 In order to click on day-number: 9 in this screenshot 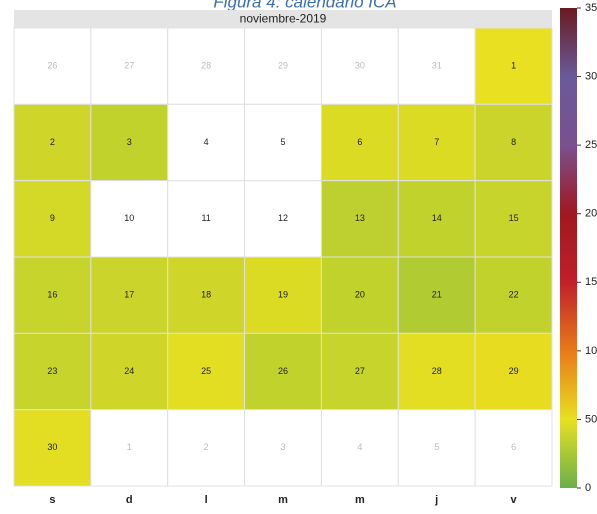, I will do `click(52, 218)`.